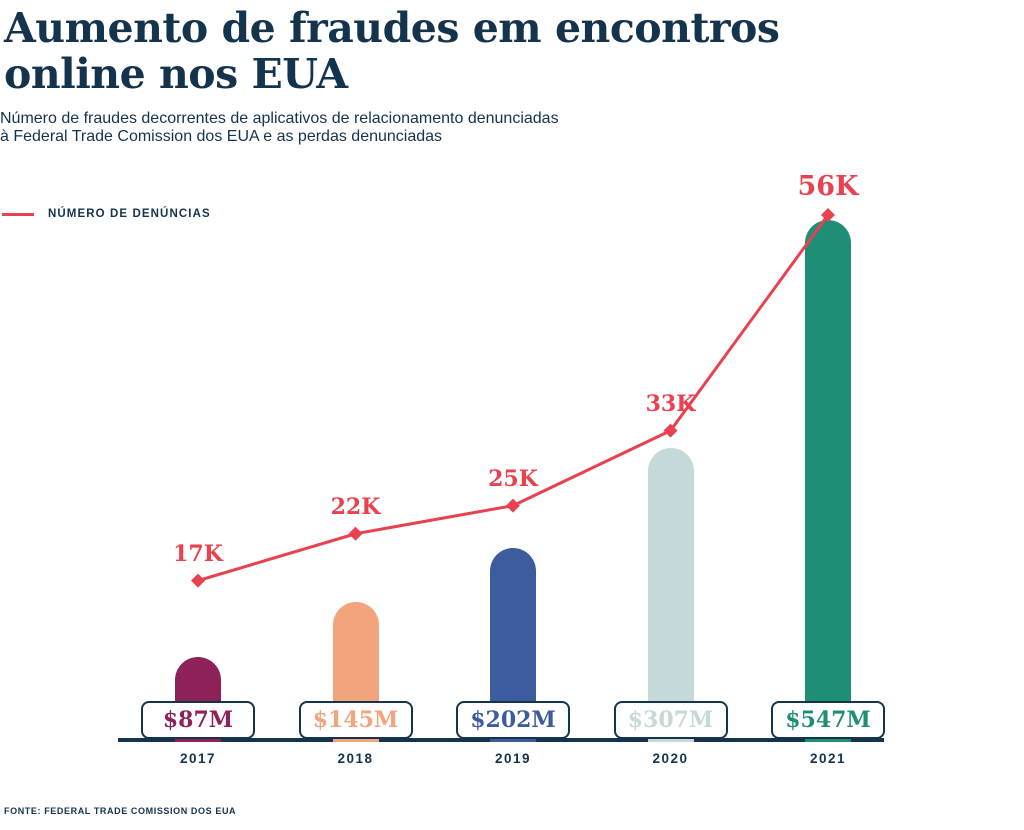 This screenshot has width=1024, height=830. What do you see at coordinates (129, 214) in the screenshot?
I see `legend-label: NÚMERO DE DENÚNCIAS` at bounding box center [129, 214].